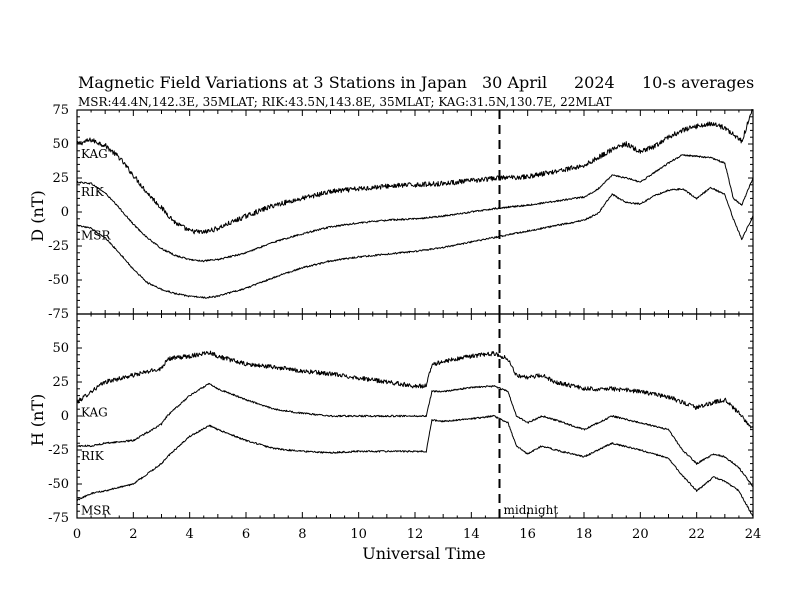  Describe the element at coordinates (415, 389) in the screenshot. I see `series-line-kag` at that location.